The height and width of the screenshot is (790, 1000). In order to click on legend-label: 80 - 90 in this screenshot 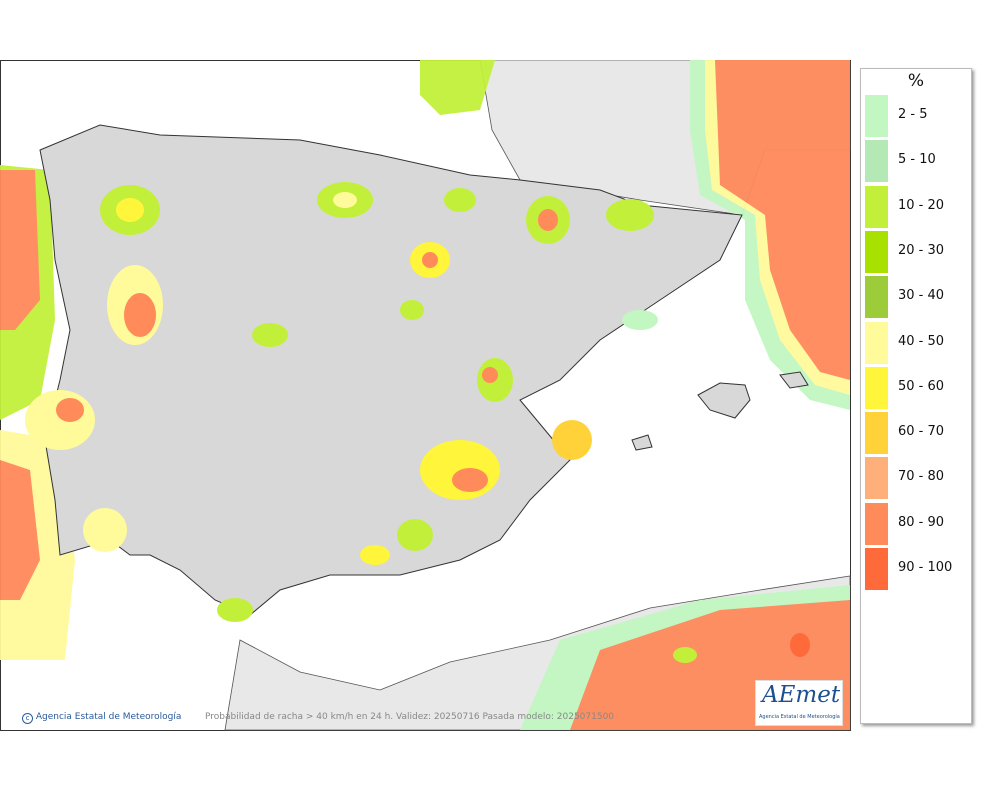, I will do `click(921, 522)`.